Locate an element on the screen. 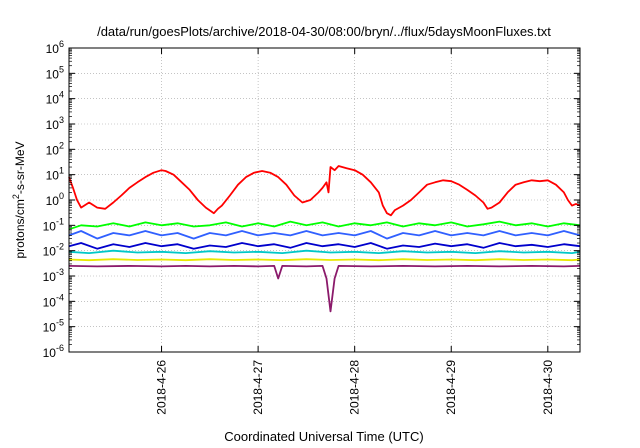 The image size is (640, 448). x-tick-label: 2018-4-28 is located at coordinates (355, 387).